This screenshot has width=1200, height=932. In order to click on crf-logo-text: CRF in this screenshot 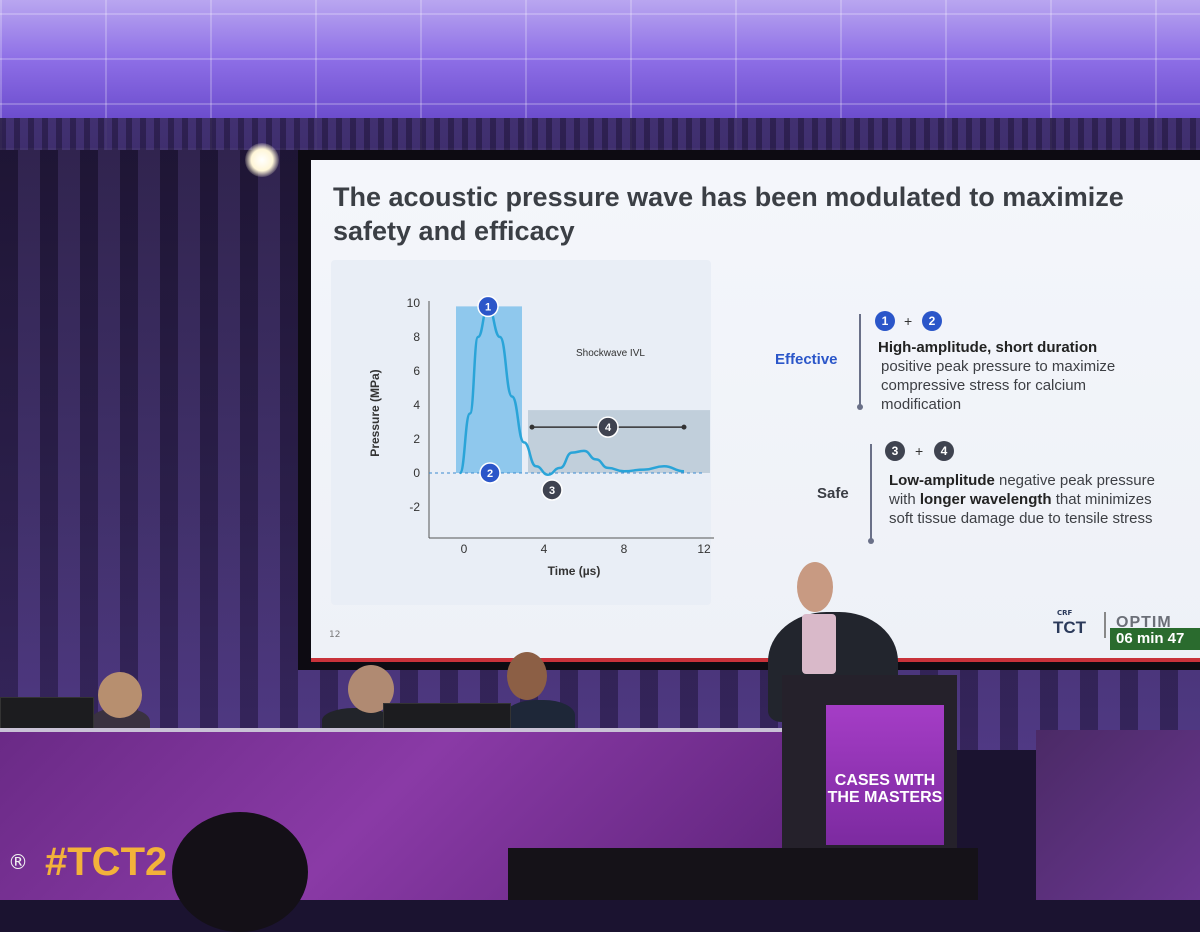, I will do `click(1065, 613)`.